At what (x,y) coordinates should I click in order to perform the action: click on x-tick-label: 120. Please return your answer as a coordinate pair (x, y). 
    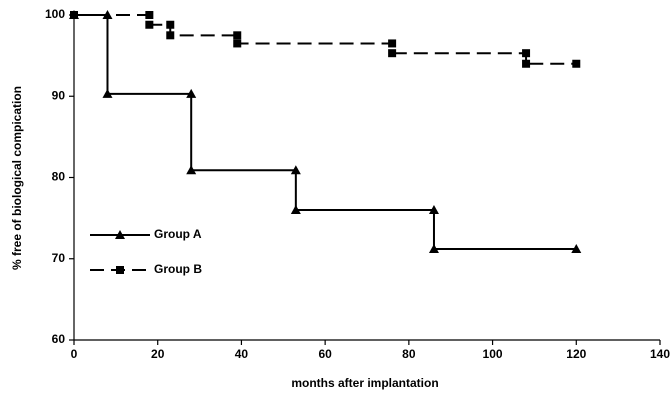
    Looking at the image, I should click on (576, 354).